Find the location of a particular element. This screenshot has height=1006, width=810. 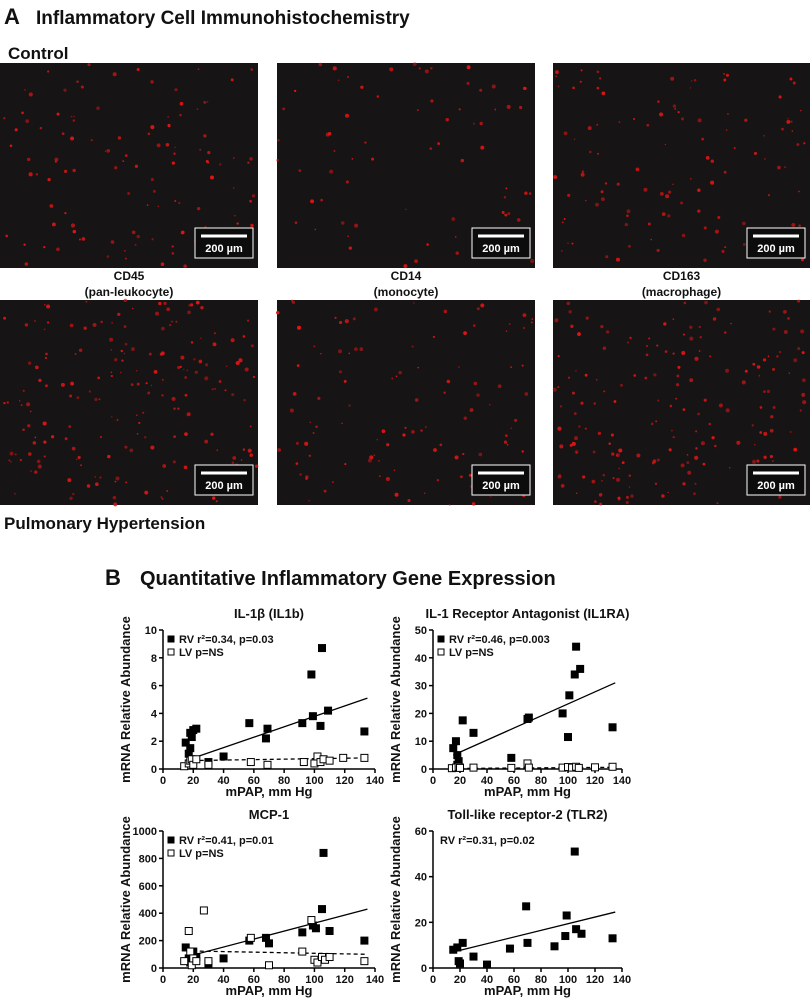

legend-marker is located at coordinates (171, 840).